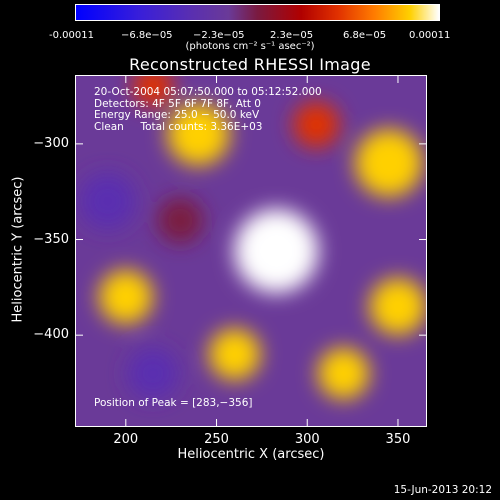  Describe the element at coordinates (147, 35) in the screenshot. I see `colorbar-tick: −6.8e−05` at that location.